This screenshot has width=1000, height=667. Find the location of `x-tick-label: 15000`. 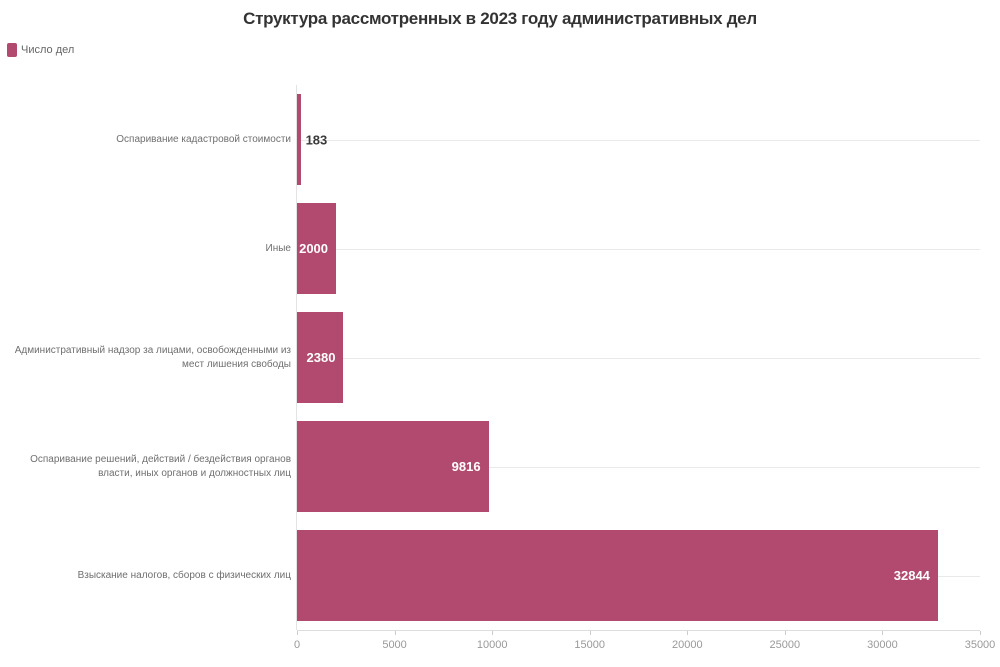

x-tick-label: 15000 is located at coordinates (589, 645).